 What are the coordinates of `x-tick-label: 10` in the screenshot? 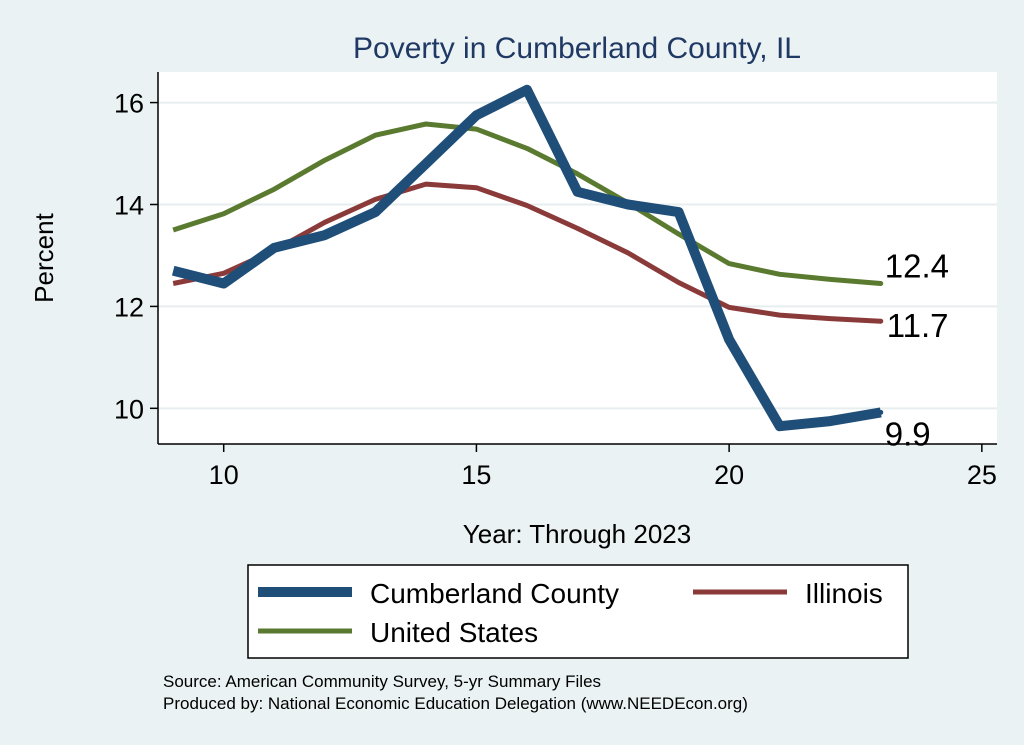 It's located at (224, 475).